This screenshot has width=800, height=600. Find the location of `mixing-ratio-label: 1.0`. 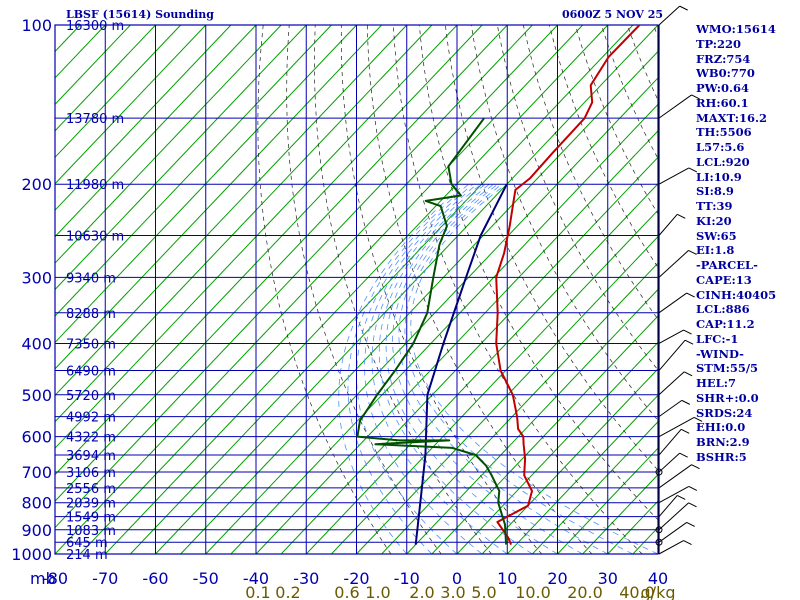

mixing-ratio-label: 1.0 is located at coordinates (377, 591).